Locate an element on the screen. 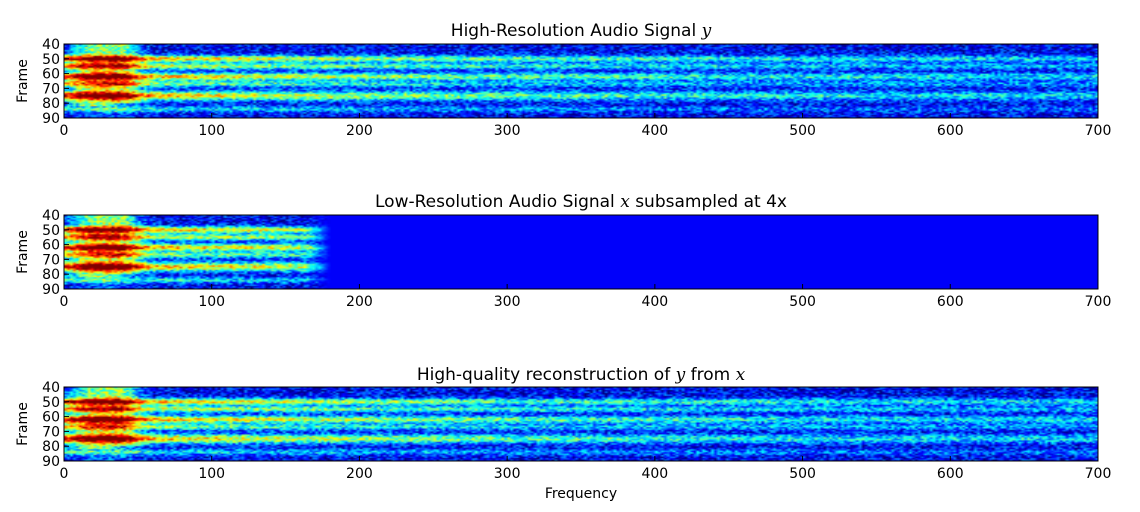 This screenshot has width=1140, height=512. subplot-3-title: High-quality reconstruction of y from x is located at coordinates (581, 375).